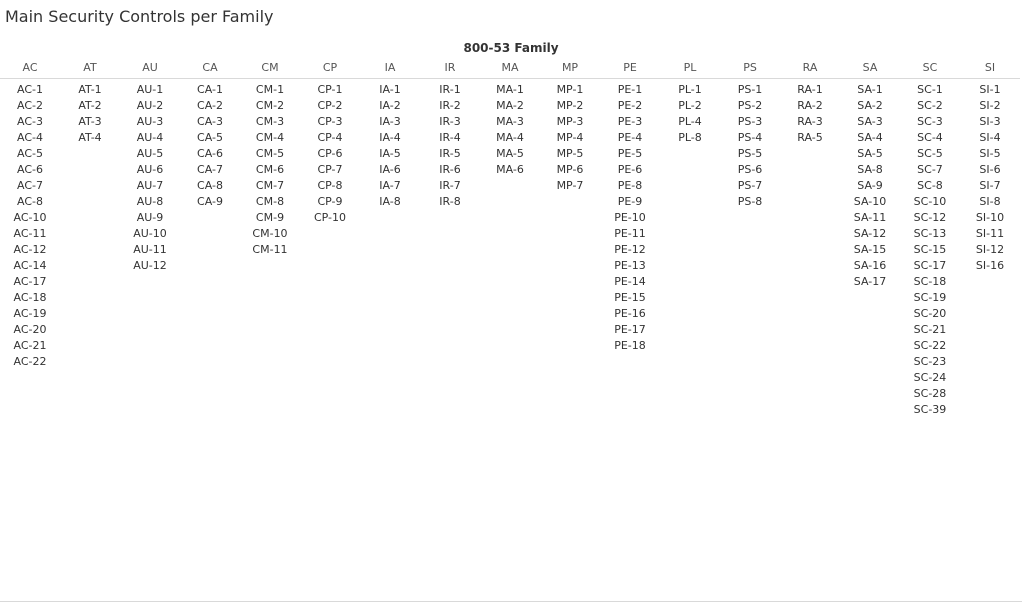 The image size is (1022, 603). What do you see at coordinates (990, 201) in the screenshot?
I see `control-cell: SI-8` at bounding box center [990, 201].